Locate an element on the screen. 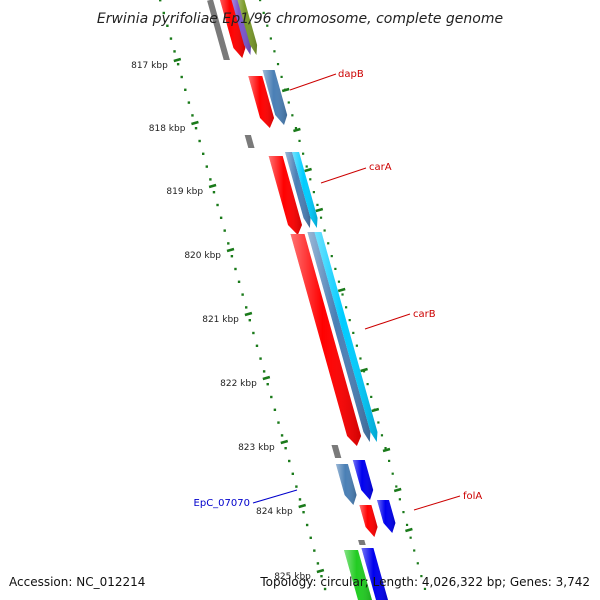  ruler-tick-label: 823 kbp is located at coordinates (256, 448).